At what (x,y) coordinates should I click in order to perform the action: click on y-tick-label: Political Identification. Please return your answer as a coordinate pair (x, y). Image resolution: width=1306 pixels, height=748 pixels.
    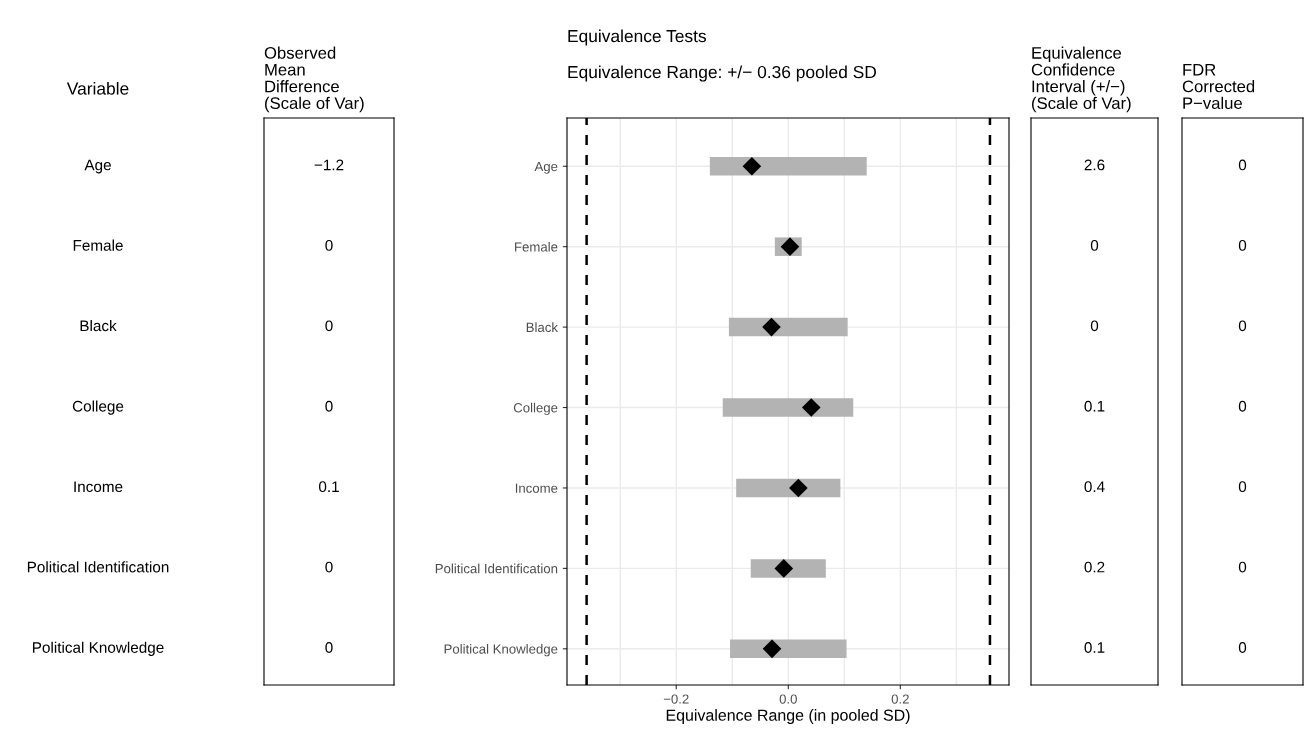
    Looking at the image, I should click on (496, 568).